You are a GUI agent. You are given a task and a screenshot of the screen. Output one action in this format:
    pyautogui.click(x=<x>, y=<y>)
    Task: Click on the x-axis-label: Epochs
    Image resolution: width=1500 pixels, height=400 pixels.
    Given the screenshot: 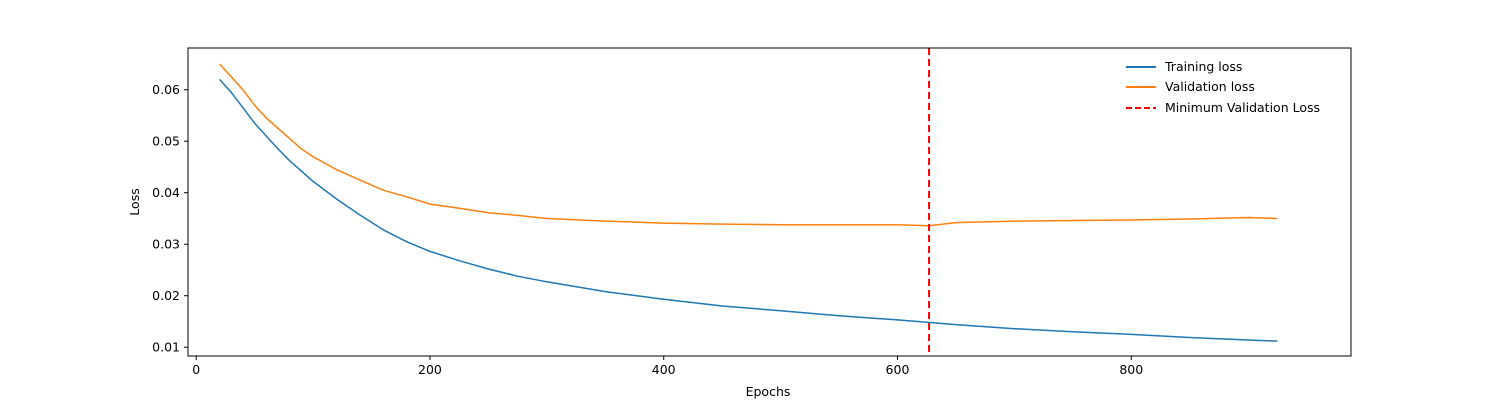 What is the action you would take?
    pyautogui.click(x=768, y=391)
    